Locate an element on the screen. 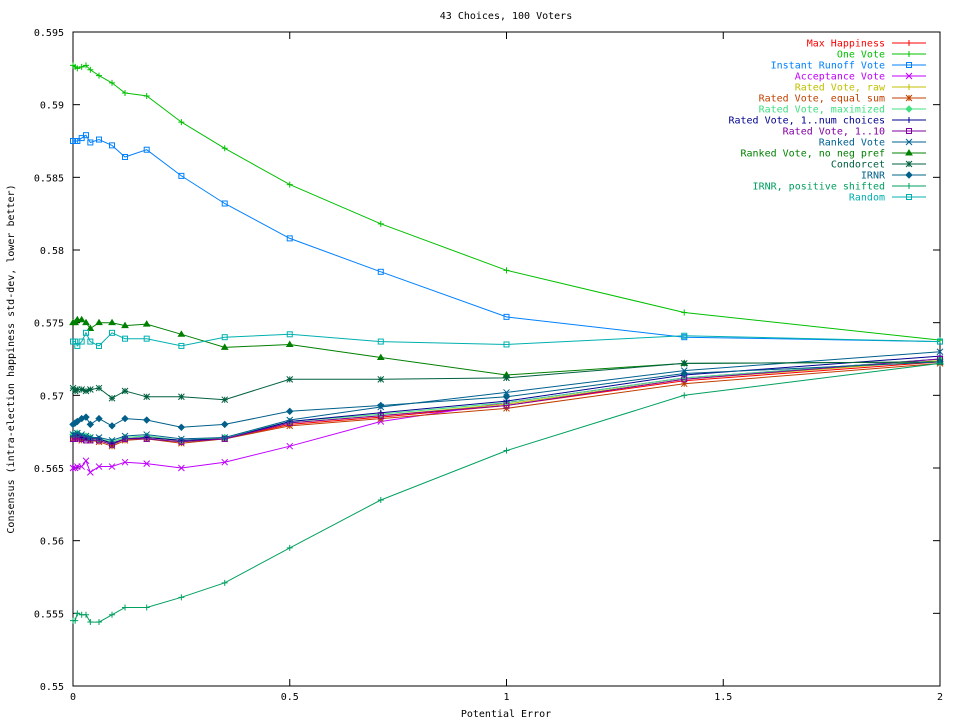 Image resolution: width=960 pixels, height=720 pixels. x-tick-label: 0 is located at coordinates (73, 697).